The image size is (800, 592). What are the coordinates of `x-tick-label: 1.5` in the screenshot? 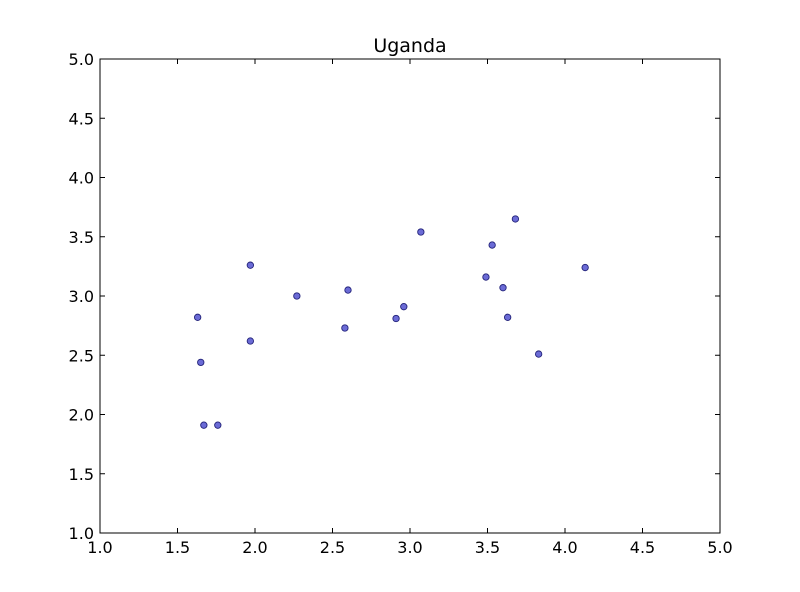 It's located at (177, 547).